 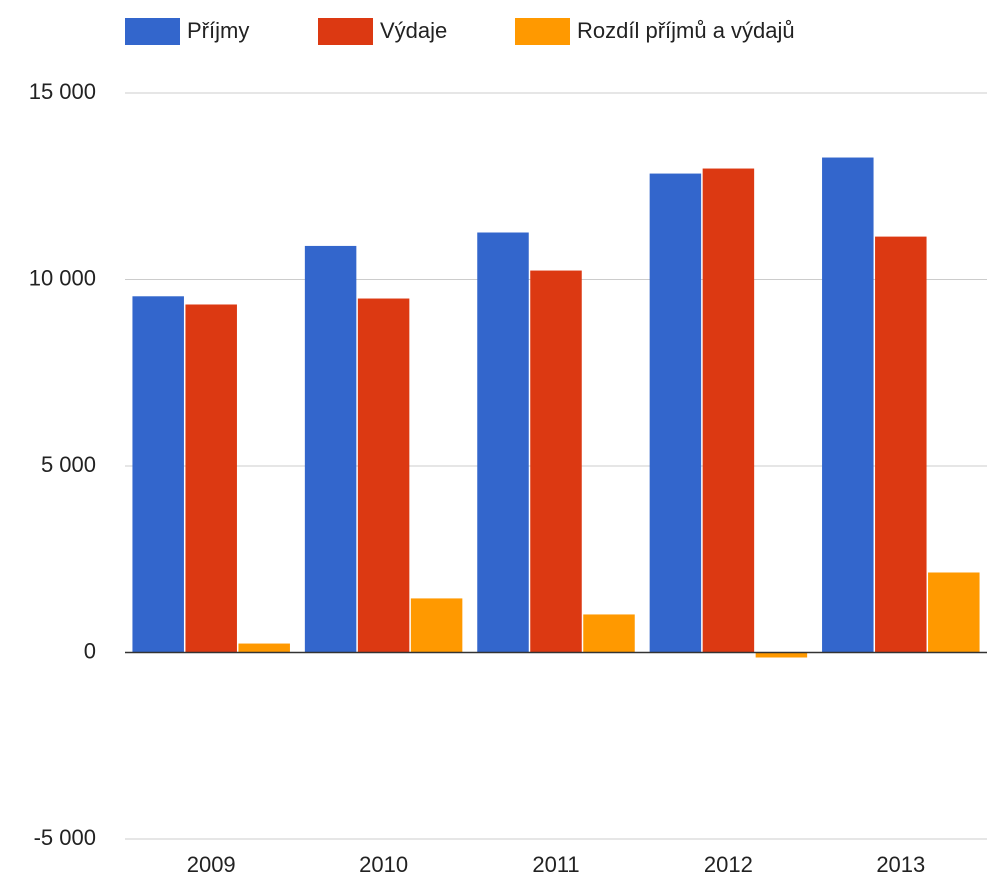 What do you see at coordinates (555, 864) in the screenshot?
I see `x-tick-label: 2011` at bounding box center [555, 864].